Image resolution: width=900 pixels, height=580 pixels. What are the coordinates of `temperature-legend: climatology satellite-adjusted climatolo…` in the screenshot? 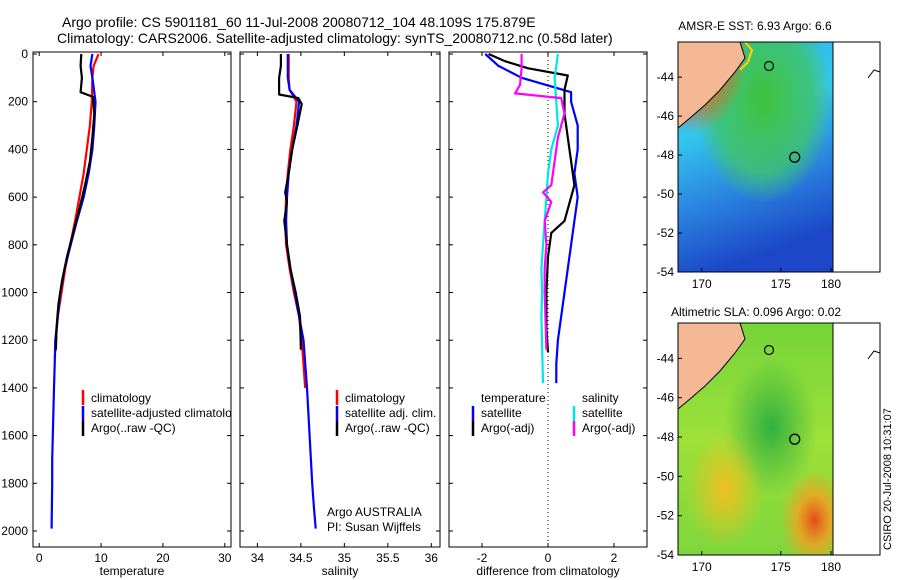 It's located at (162, 413).